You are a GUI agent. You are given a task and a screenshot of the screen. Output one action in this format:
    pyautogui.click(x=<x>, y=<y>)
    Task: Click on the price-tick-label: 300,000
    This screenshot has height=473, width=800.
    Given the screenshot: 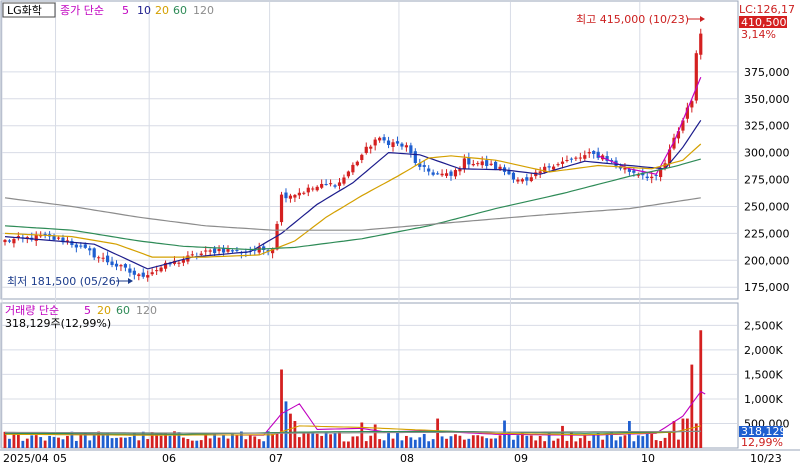 What is the action you would take?
    pyautogui.click(x=767, y=153)
    